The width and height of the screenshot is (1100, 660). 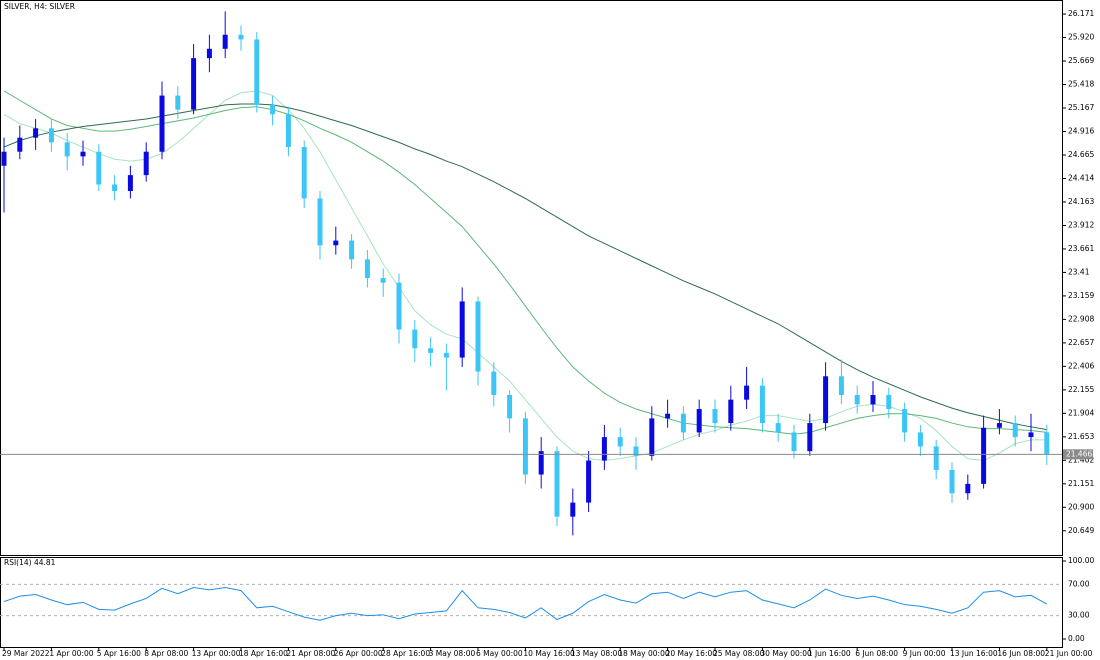 I want to click on y-tick-label: 21.402, so click(x=1081, y=459).